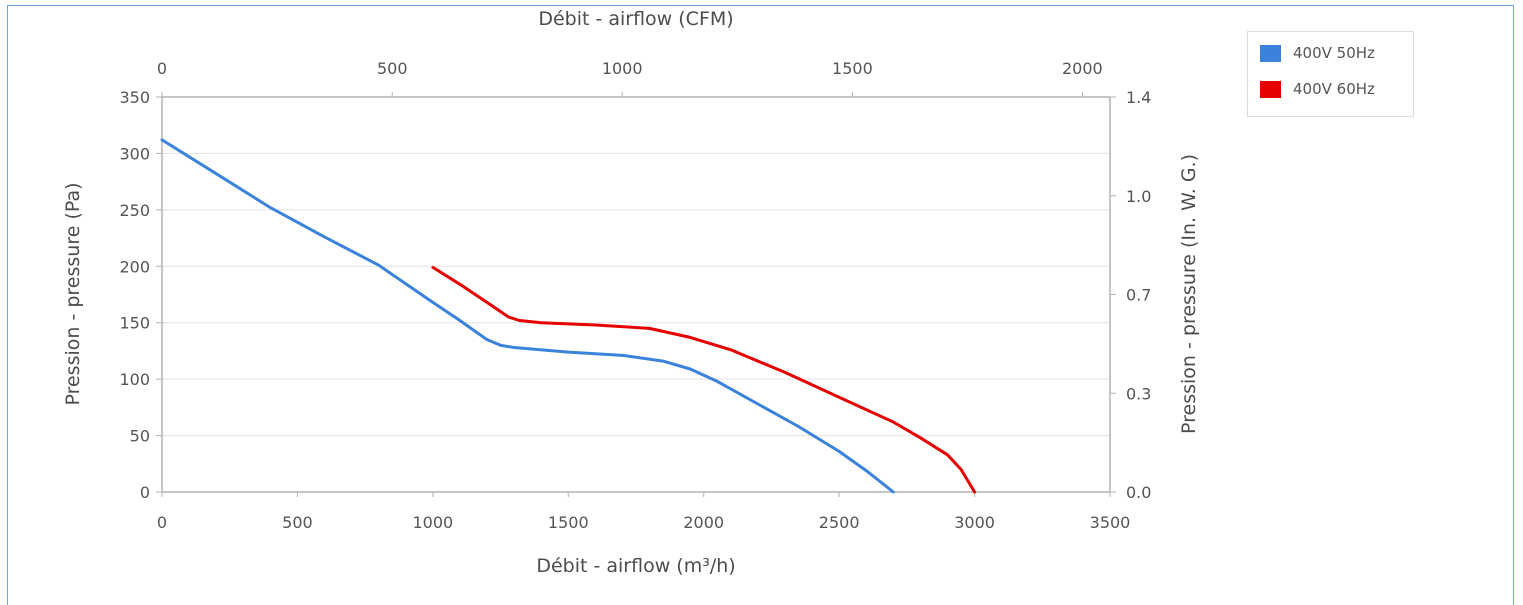 The image size is (1523, 605). I want to click on x-tick-label: 2000, so click(703, 522).